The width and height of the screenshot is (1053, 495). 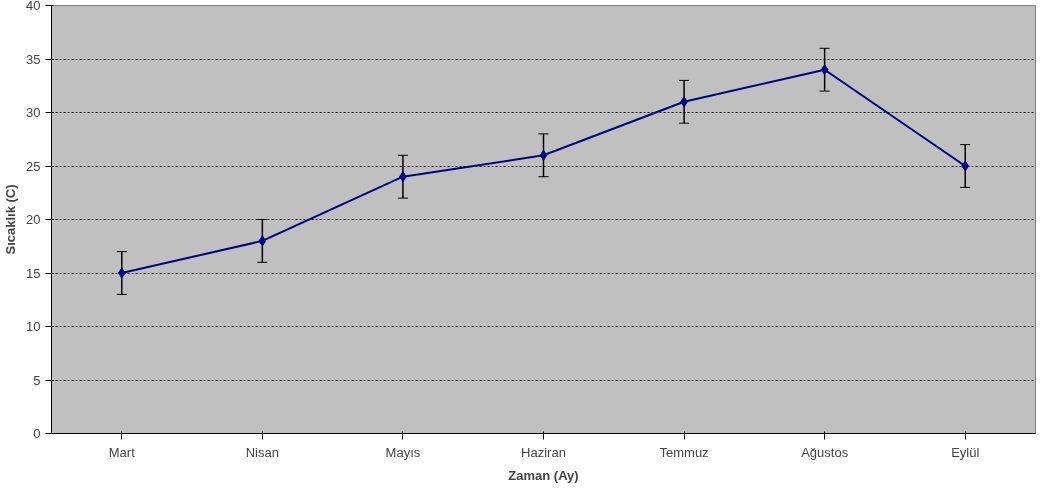 What do you see at coordinates (825, 452) in the screenshot?
I see `x-tick-label: Ağustos` at bounding box center [825, 452].